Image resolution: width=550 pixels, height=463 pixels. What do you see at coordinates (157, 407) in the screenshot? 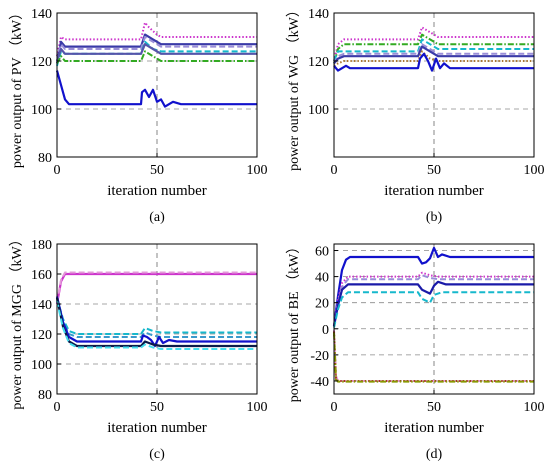
I see `chart-2-xtick-label-1: 50` at bounding box center [157, 407].